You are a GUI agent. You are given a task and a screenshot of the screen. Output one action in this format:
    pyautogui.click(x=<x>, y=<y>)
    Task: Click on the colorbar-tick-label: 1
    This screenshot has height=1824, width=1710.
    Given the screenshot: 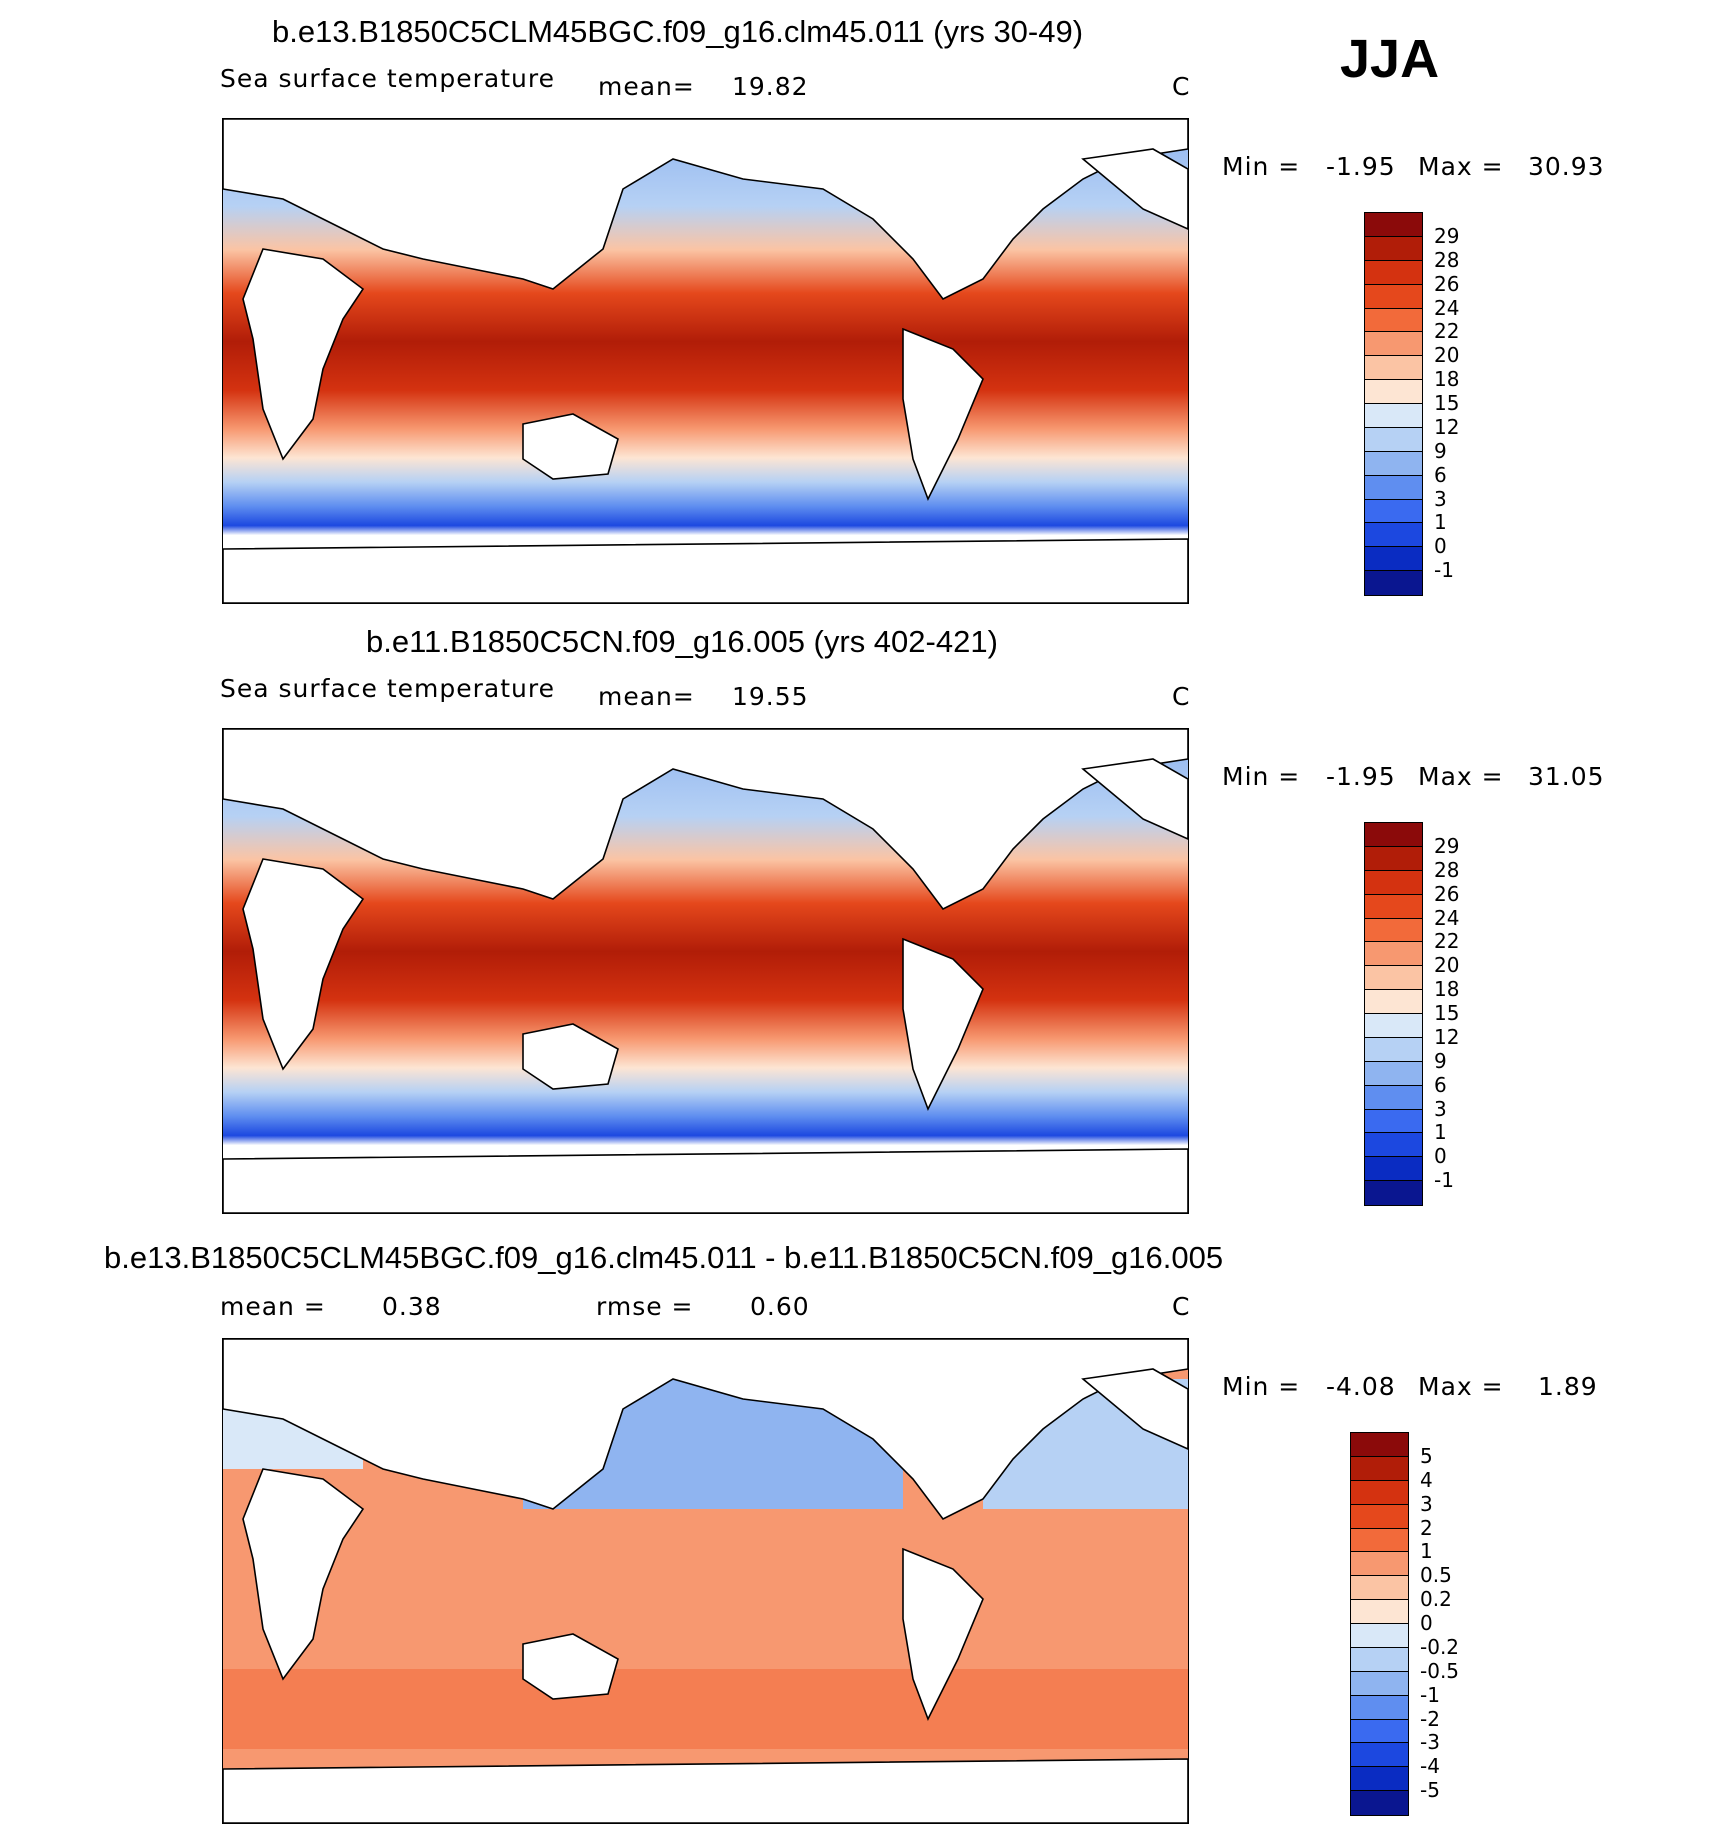 What is the action you would take?
    pyautogui.click(x=1426, y=1551)
    